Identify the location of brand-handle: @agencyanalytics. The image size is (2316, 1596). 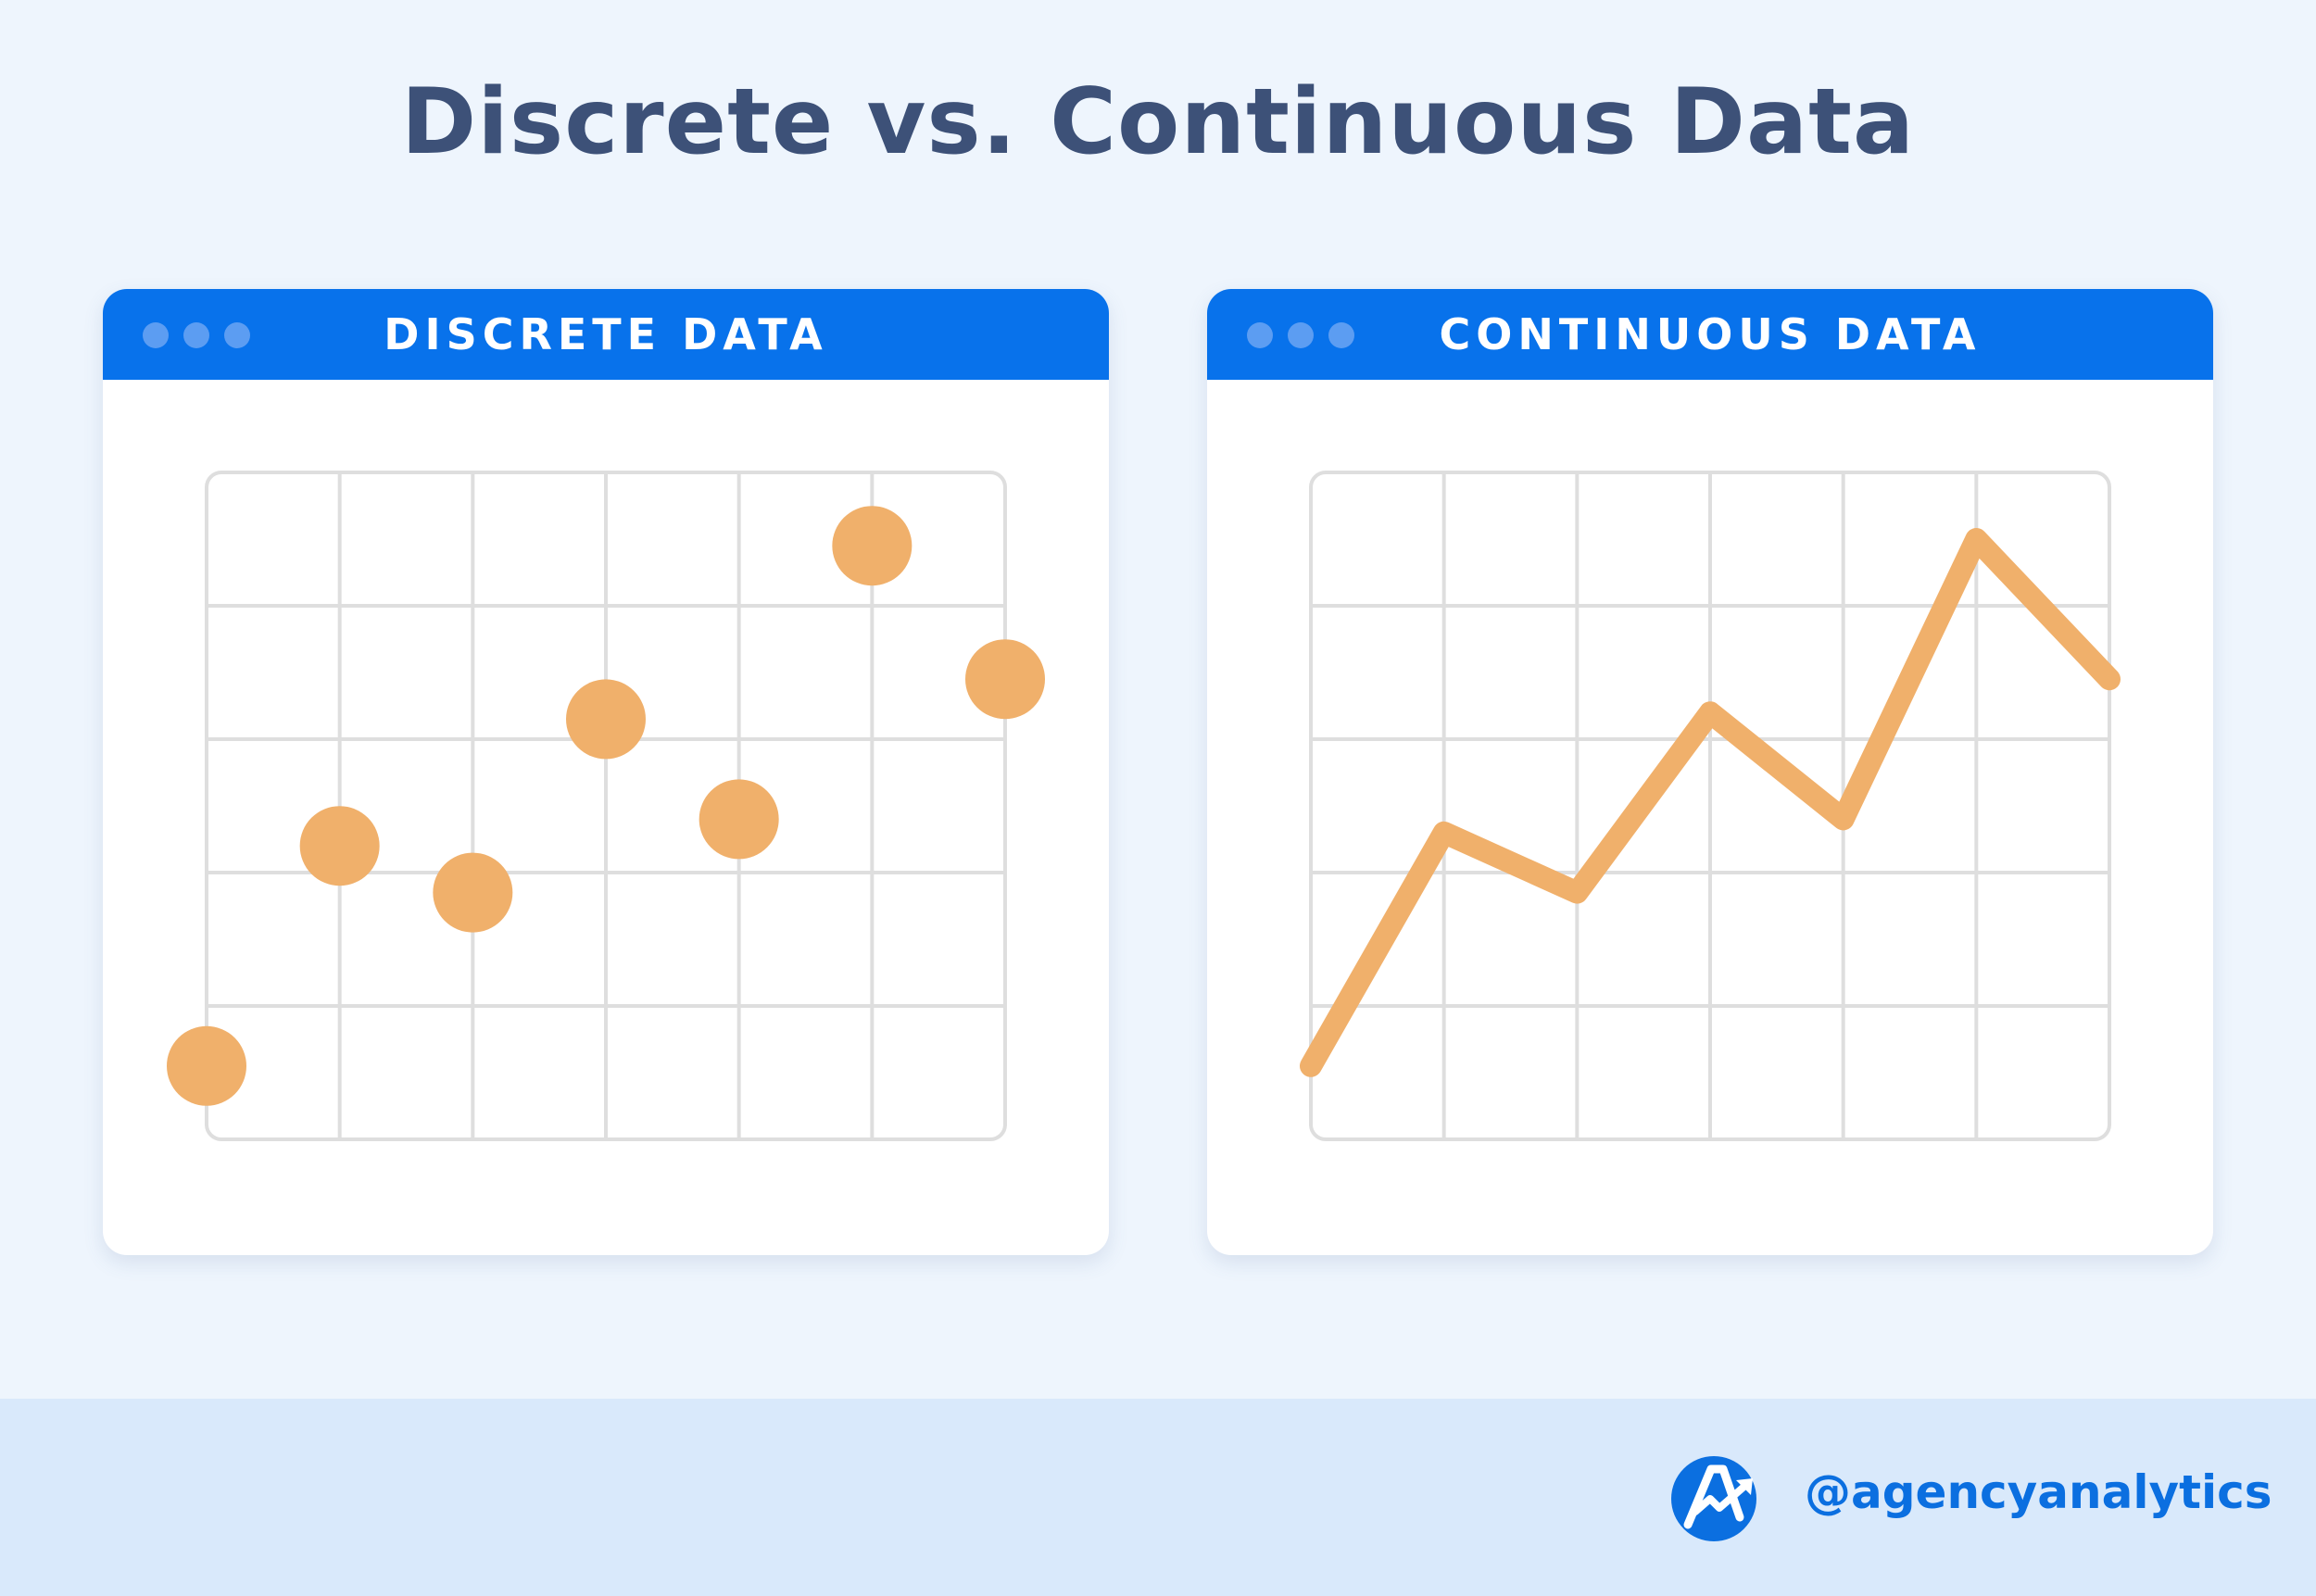
(2038, 1492).